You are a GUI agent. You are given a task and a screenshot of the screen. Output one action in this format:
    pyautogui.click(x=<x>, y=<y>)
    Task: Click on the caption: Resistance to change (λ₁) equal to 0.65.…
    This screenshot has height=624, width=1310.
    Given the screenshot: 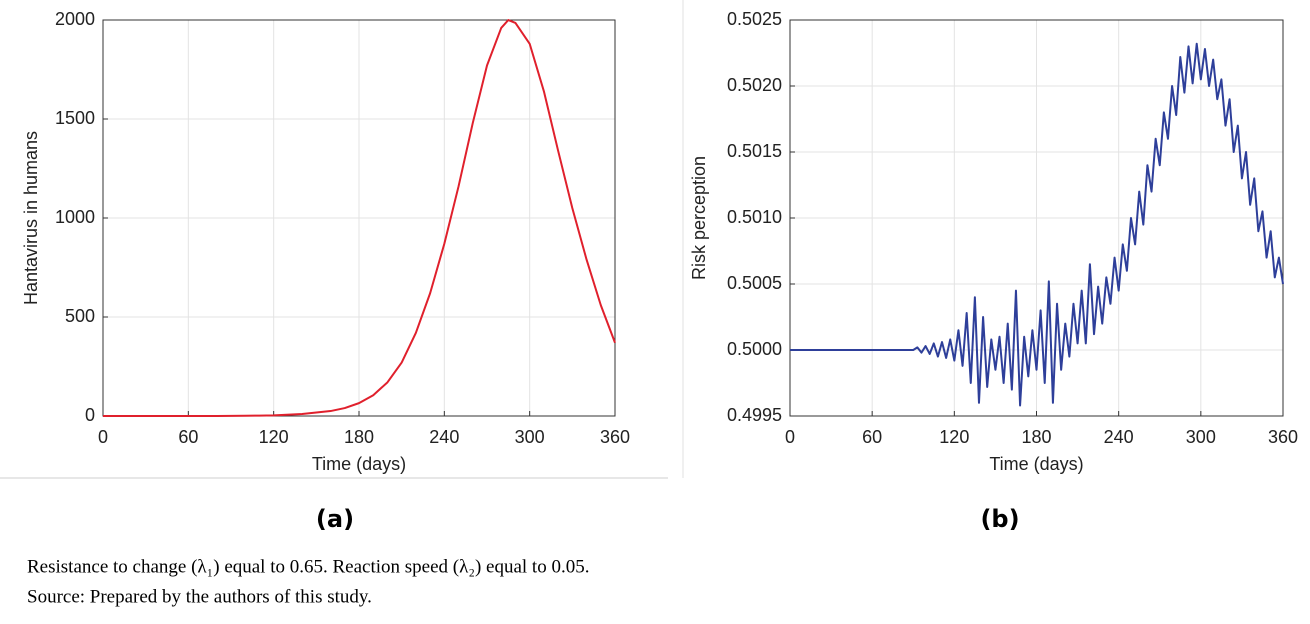 What is the action you would take?
    pyautogui.click(x=308, y=566)
    